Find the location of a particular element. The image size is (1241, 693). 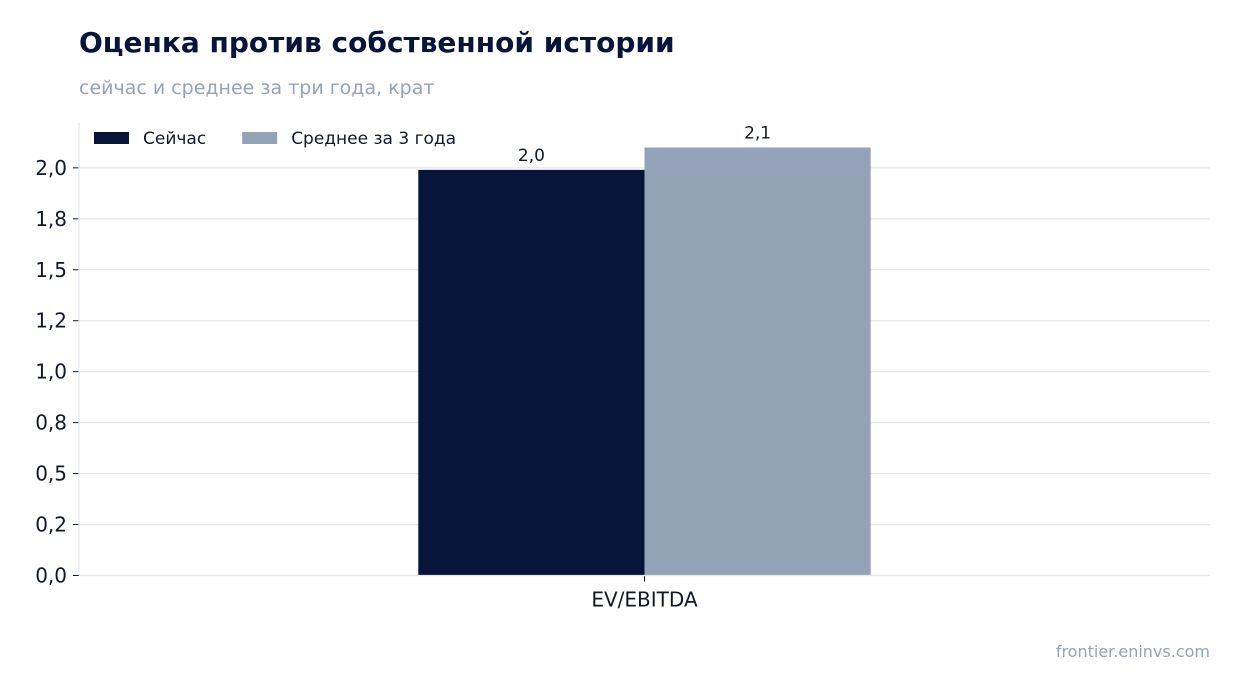

y-tick-label: 0,8 is located at coordinates (51, 423).